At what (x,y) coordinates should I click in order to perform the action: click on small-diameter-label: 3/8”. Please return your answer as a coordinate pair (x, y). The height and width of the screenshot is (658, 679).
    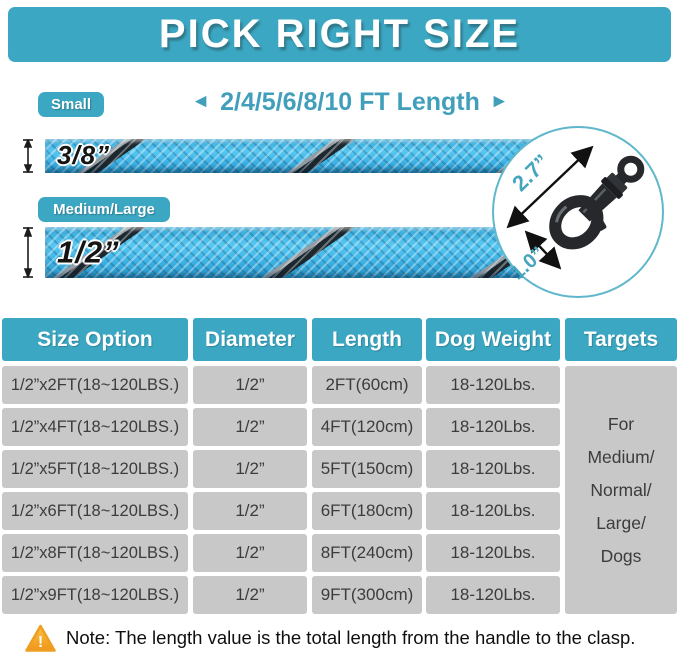
    Looking at the image, I should click on (84, 154).